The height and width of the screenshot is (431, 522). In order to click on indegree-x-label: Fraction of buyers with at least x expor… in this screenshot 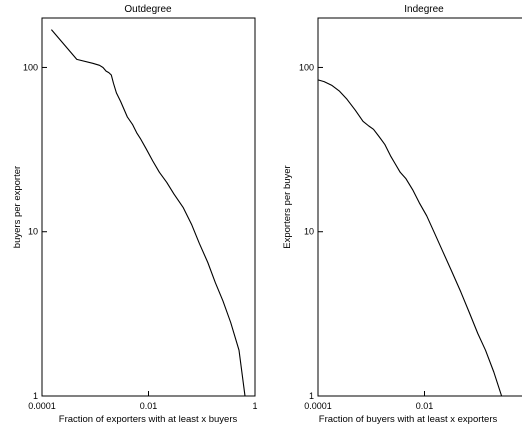, I will do `click(408, 419)`.